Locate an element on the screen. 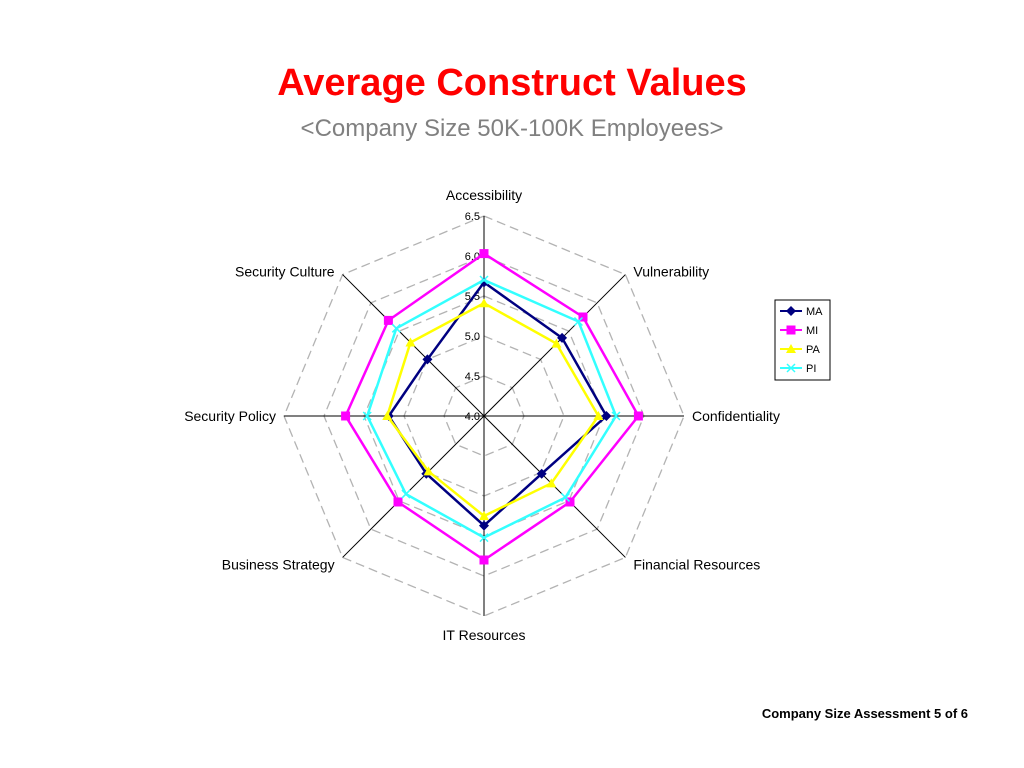 The image size is (1024, 768). legend-marker-ma is located at coordinates (791, 311).